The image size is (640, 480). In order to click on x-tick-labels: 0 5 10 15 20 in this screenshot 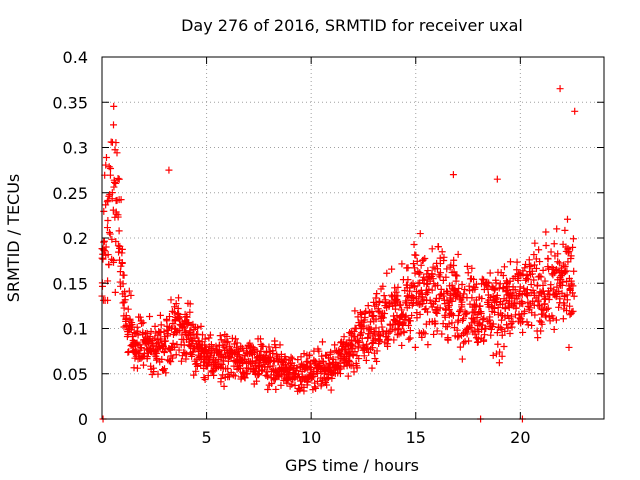, I will do `click(314, 437)`.